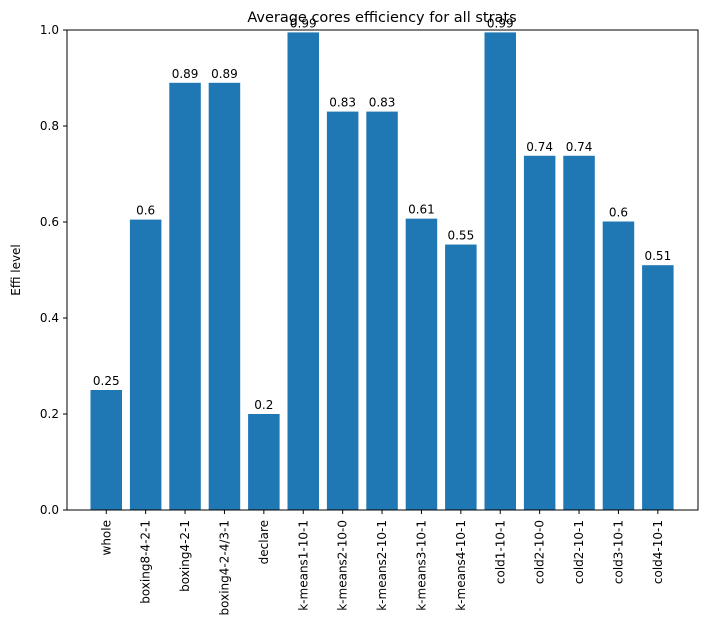  I want to click on data-label-8: 0.61, so click(421, 210).